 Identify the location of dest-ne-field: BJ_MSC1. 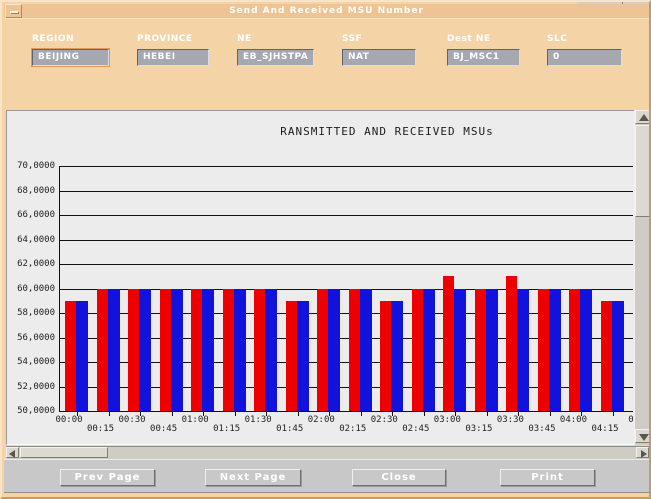
(483, 57).